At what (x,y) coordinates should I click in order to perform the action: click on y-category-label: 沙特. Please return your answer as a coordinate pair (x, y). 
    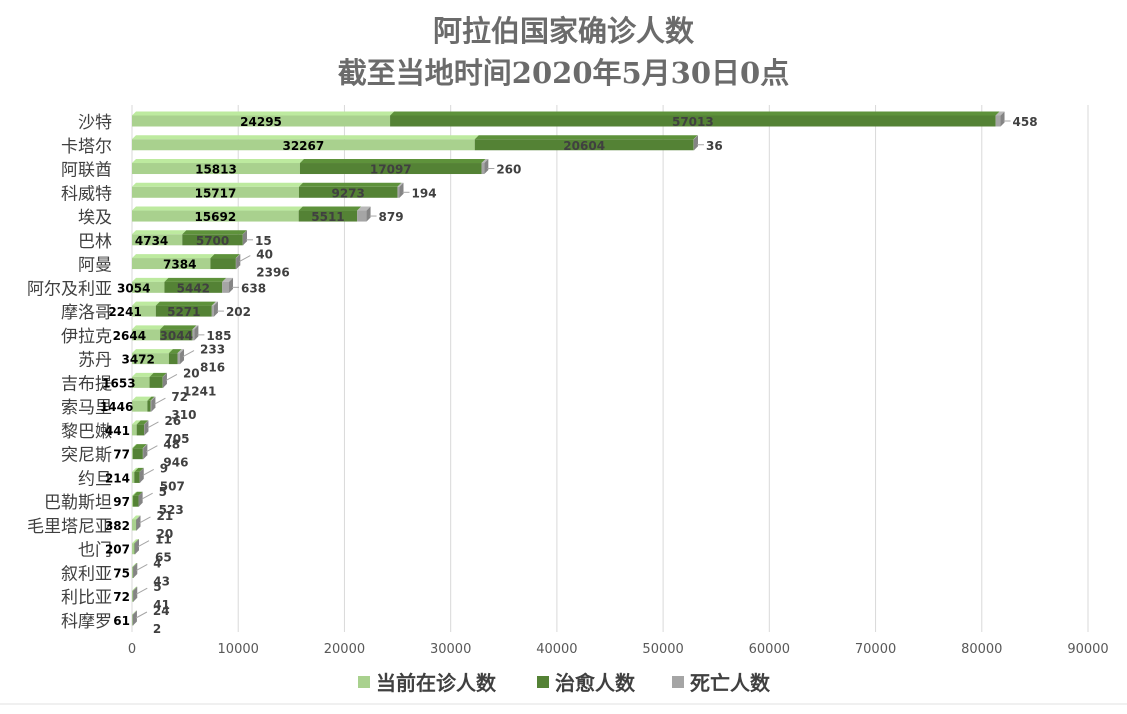
    Looking at the image, I should click on (95, 123).